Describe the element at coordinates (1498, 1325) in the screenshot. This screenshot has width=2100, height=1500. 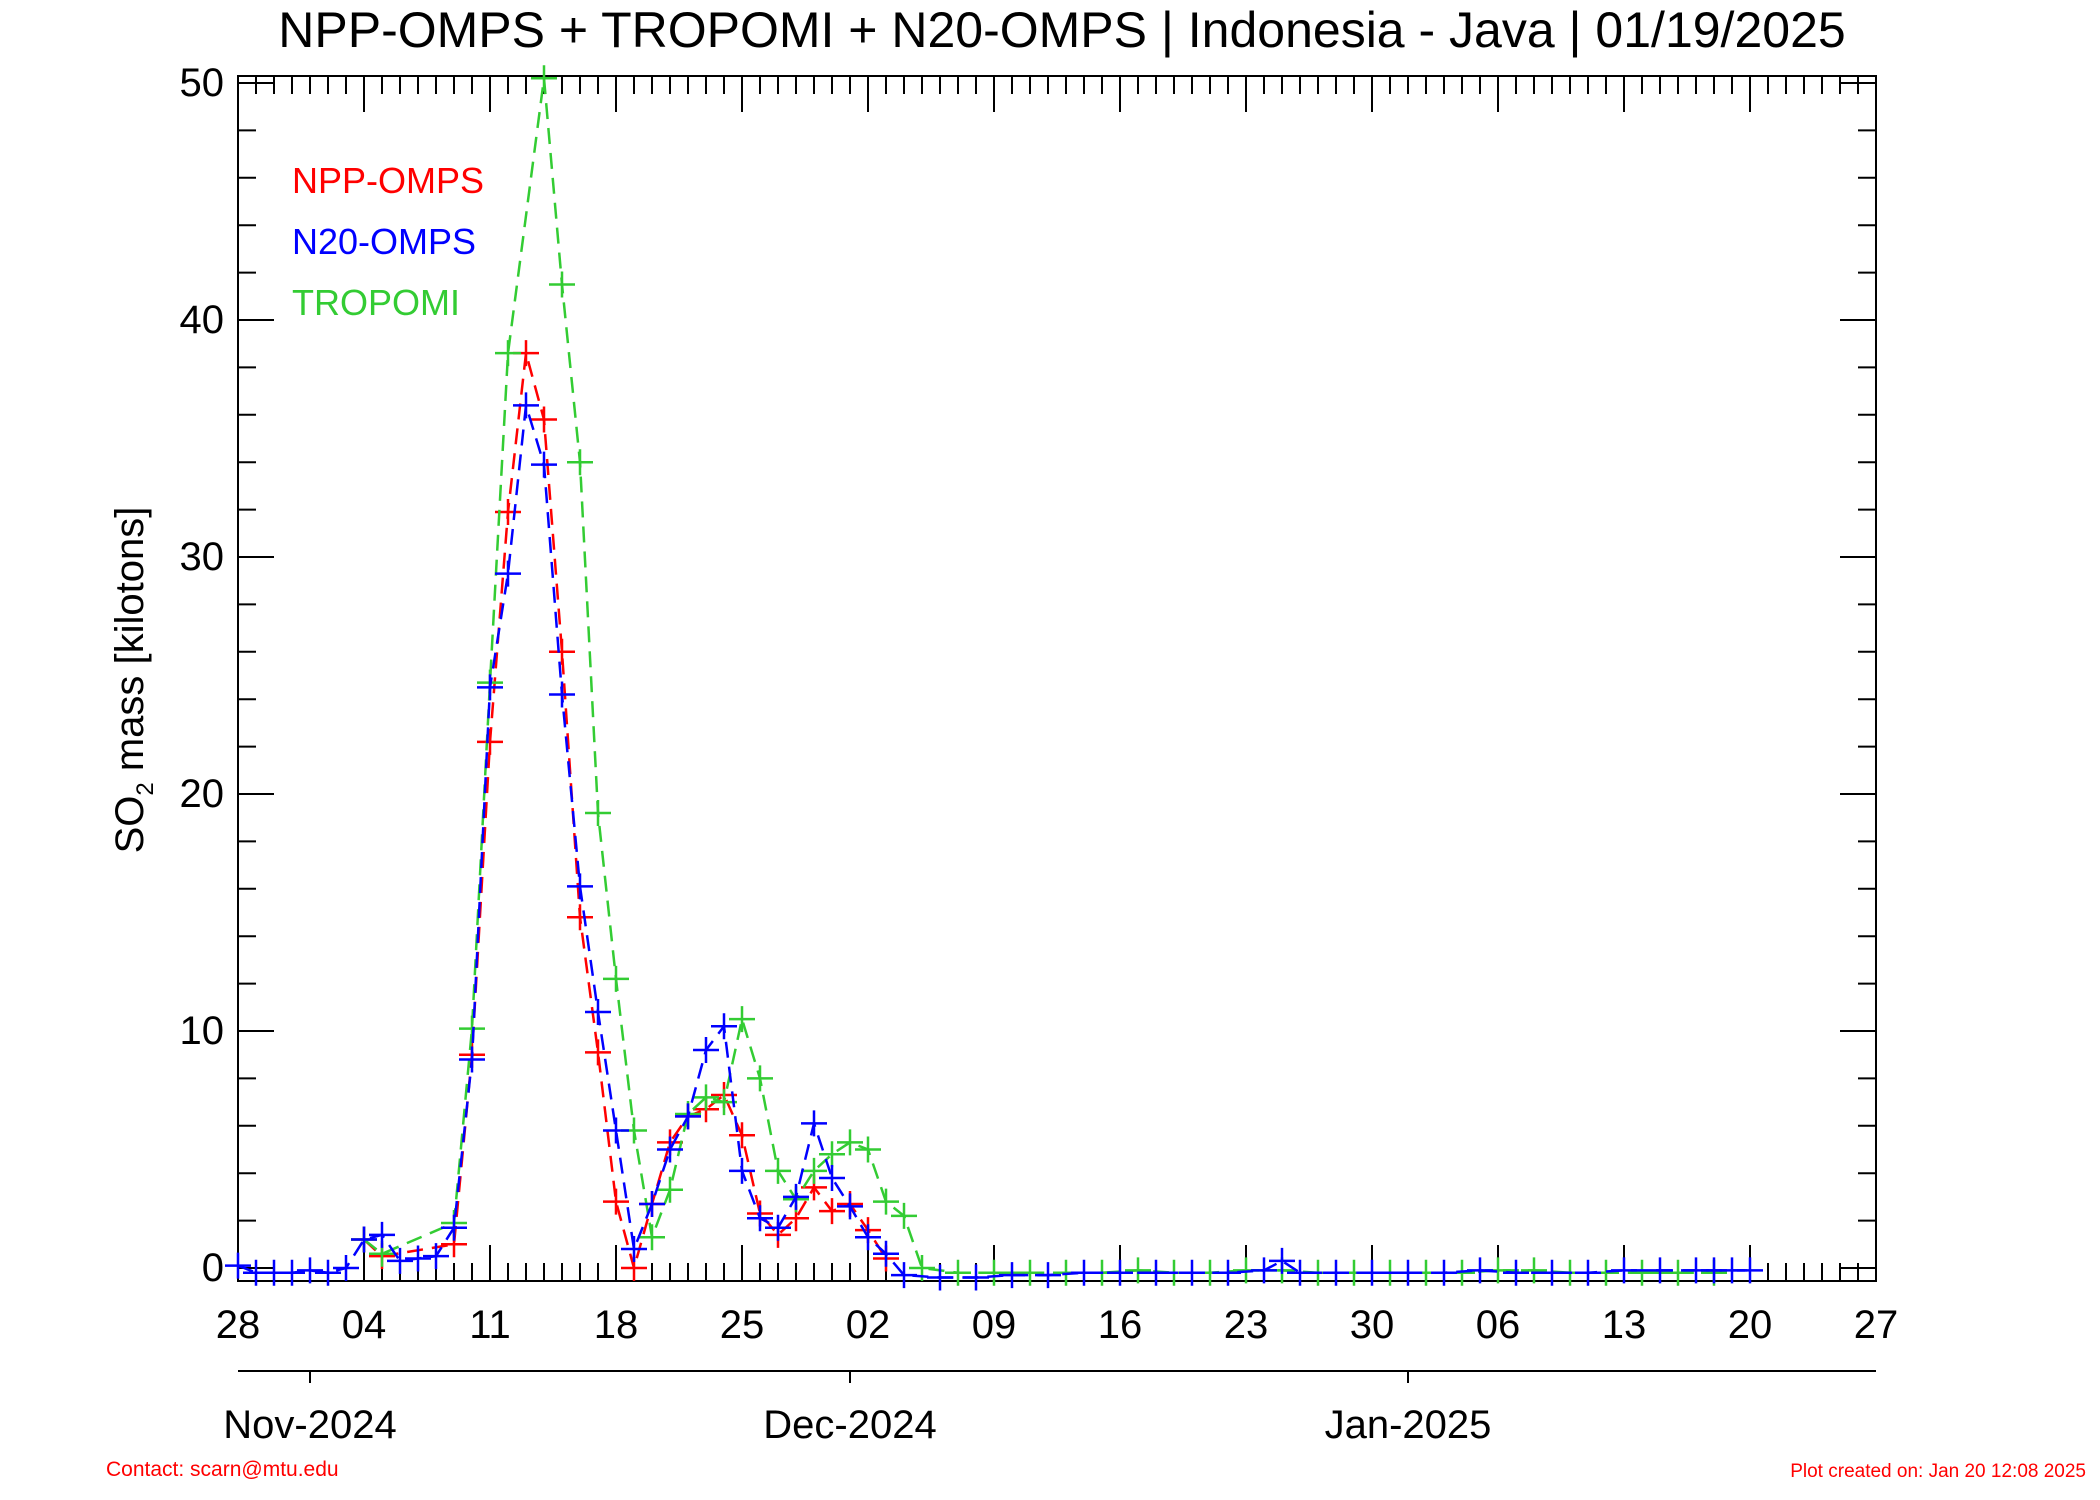
I see `x-tick-label: 06` at that location.